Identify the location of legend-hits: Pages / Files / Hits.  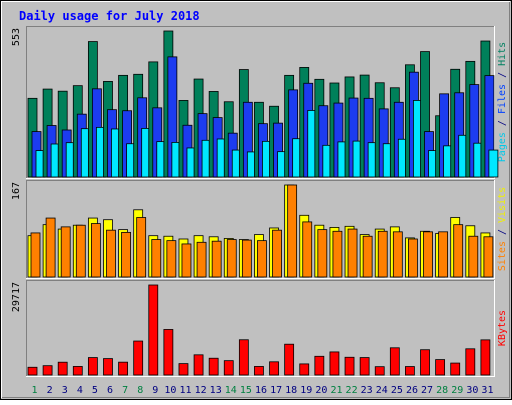
(502, 102).